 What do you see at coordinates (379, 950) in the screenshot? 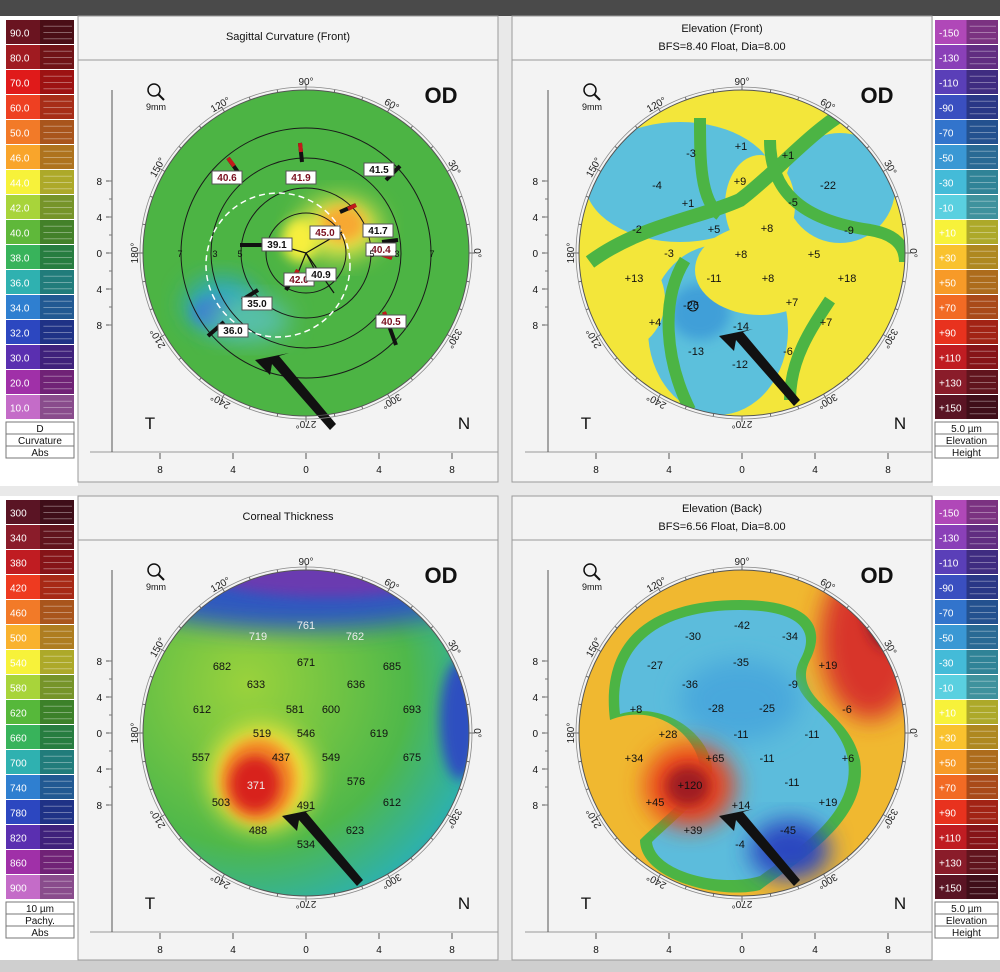
I see `x-tick-label: 4` at bounding box center [379, 950].